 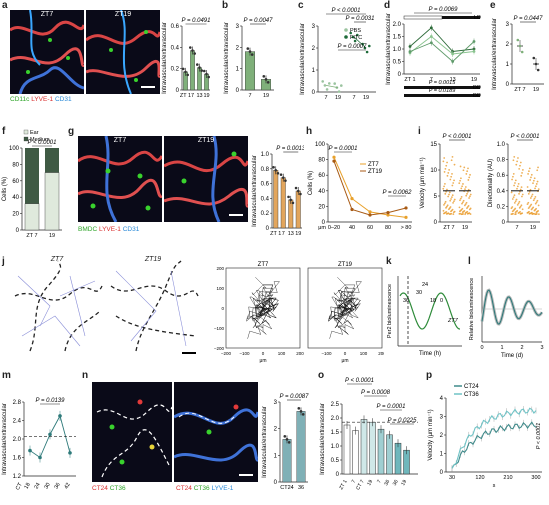 I want to click on panel-label: b, so click(x=225, y=5).